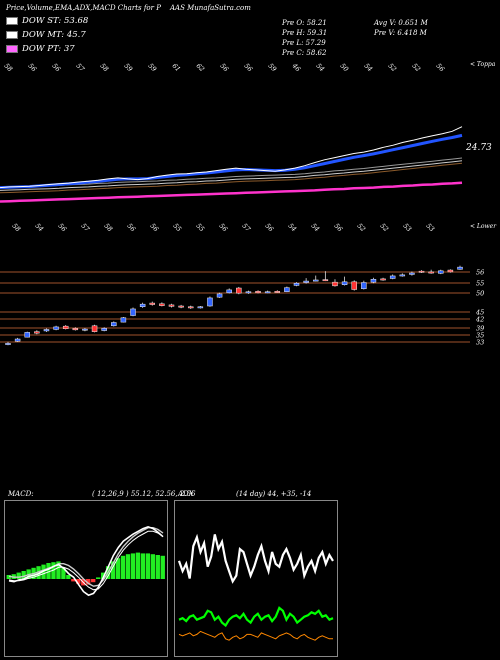 The image size is (500, 660). What do you see at coordinates (385, 228) in the screenshot?
I see `bottom-tick-label: 52` at bounding box center [385, 228].